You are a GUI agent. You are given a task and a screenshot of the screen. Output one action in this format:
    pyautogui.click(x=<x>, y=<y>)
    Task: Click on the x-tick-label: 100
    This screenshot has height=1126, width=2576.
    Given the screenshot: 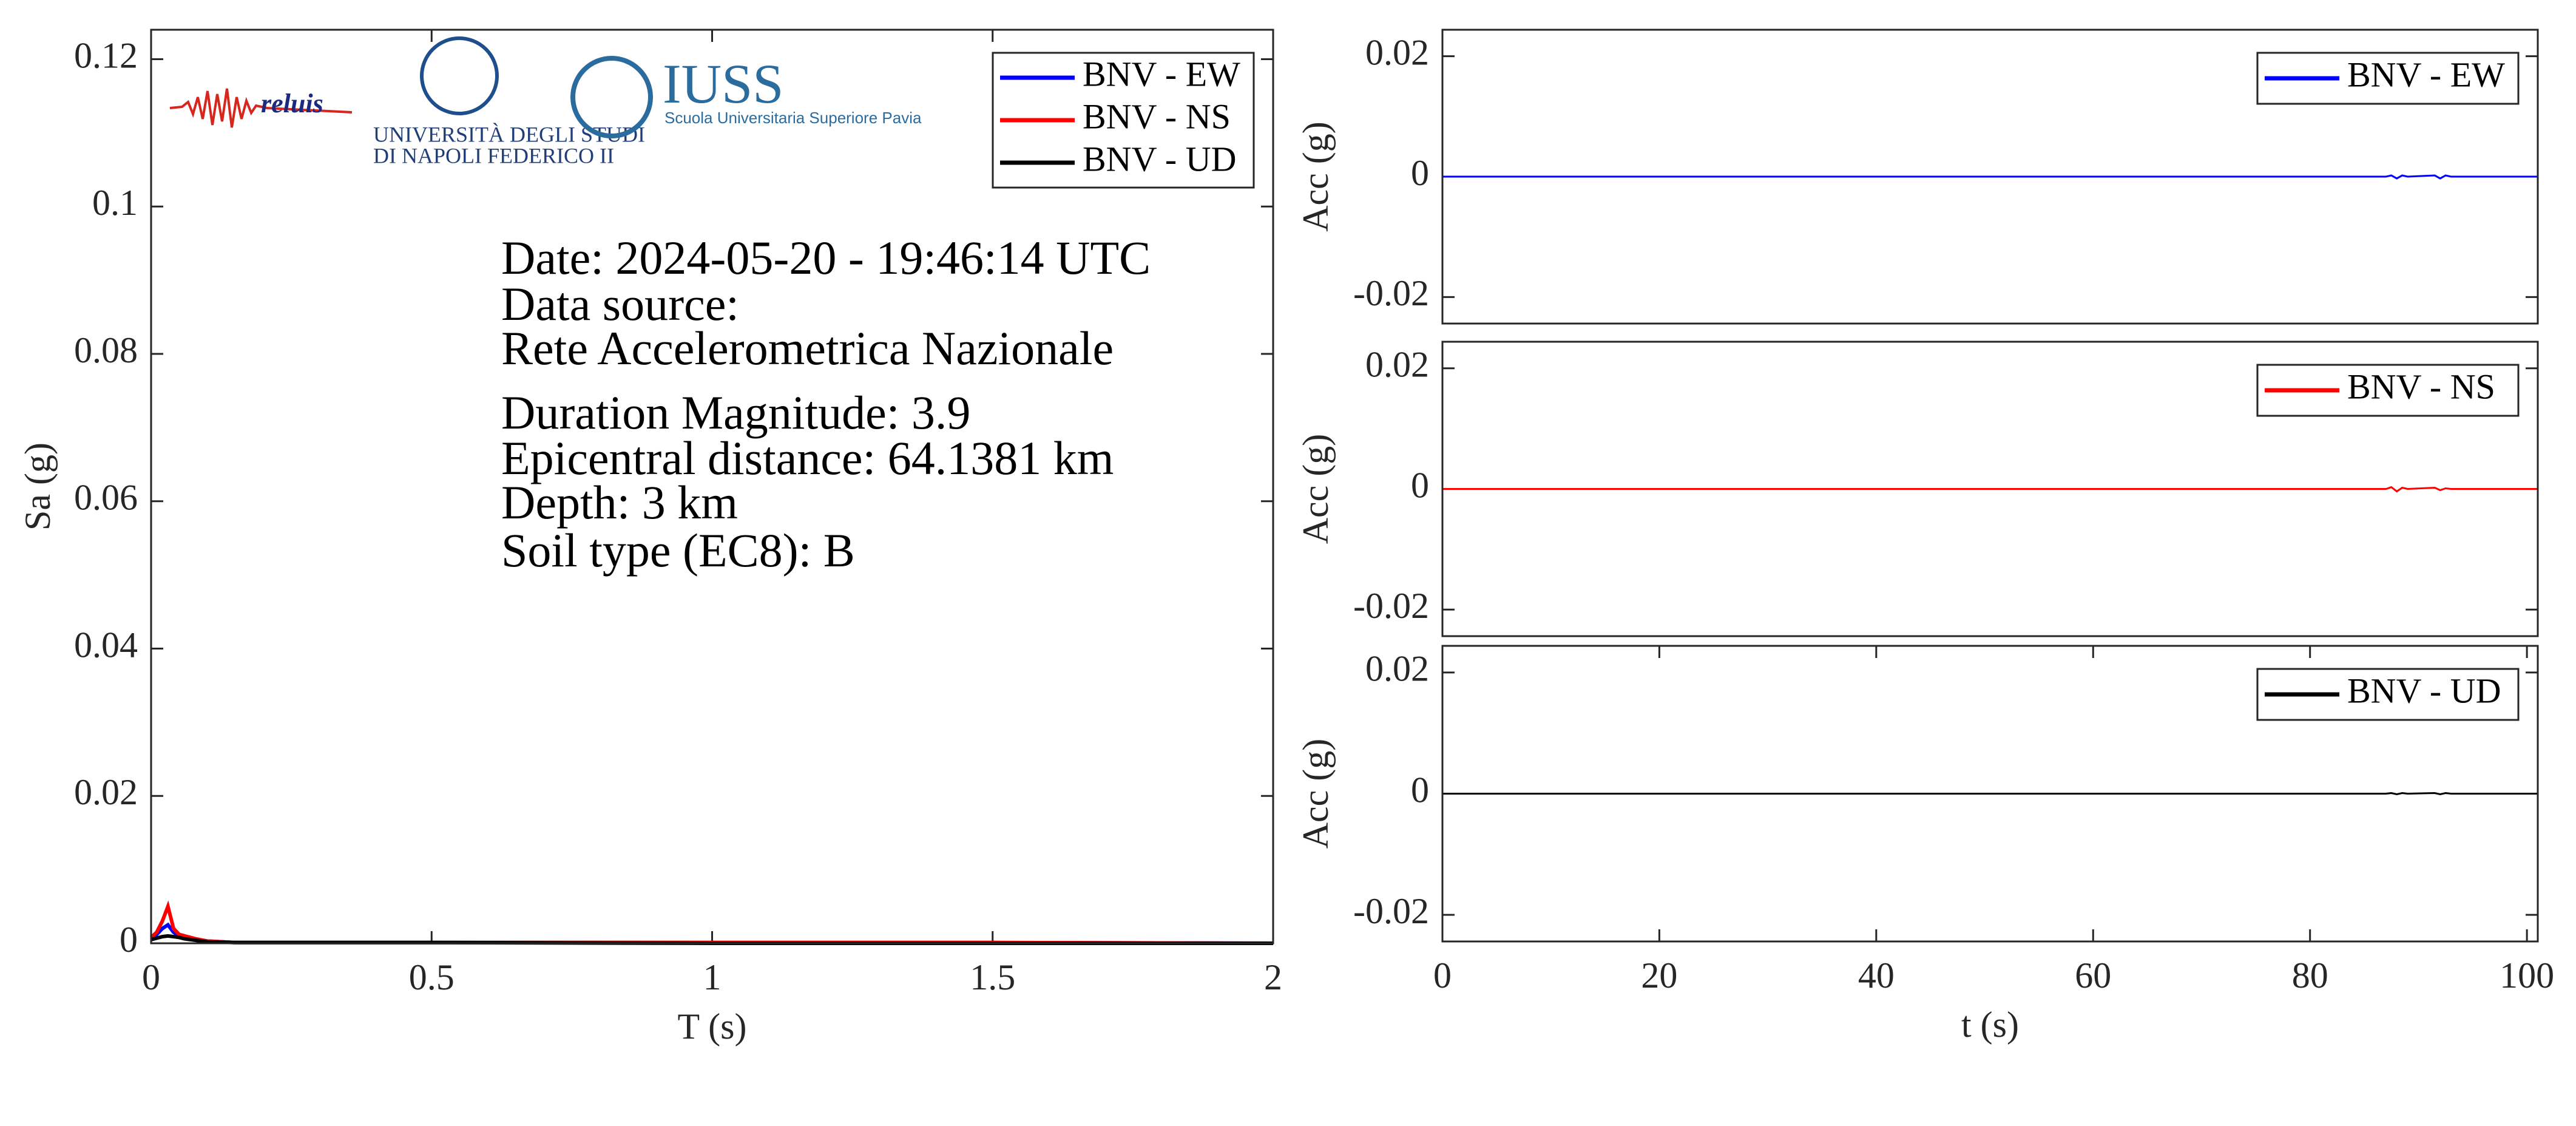 What is the action you would take?
    pyautogui.click(x=2527, y=975)
    